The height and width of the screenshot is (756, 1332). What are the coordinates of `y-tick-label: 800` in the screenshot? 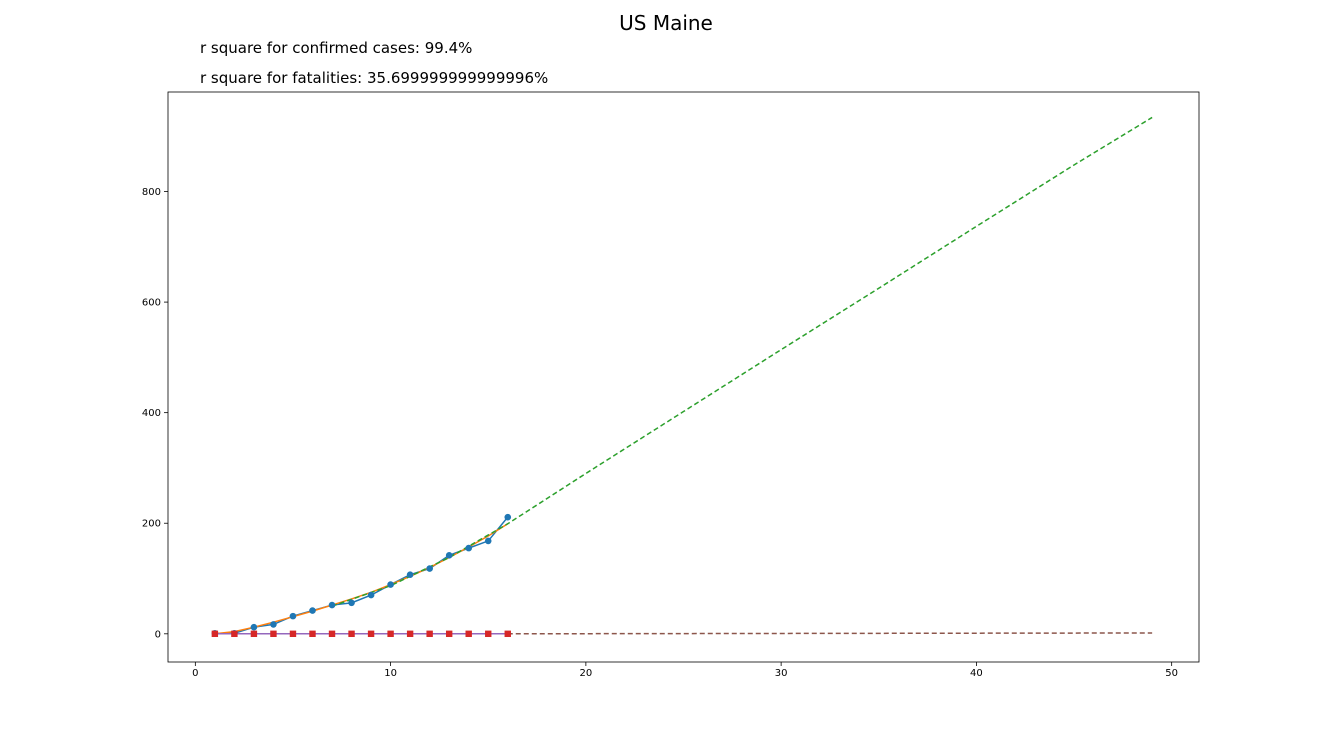 It's located at (151, 192).